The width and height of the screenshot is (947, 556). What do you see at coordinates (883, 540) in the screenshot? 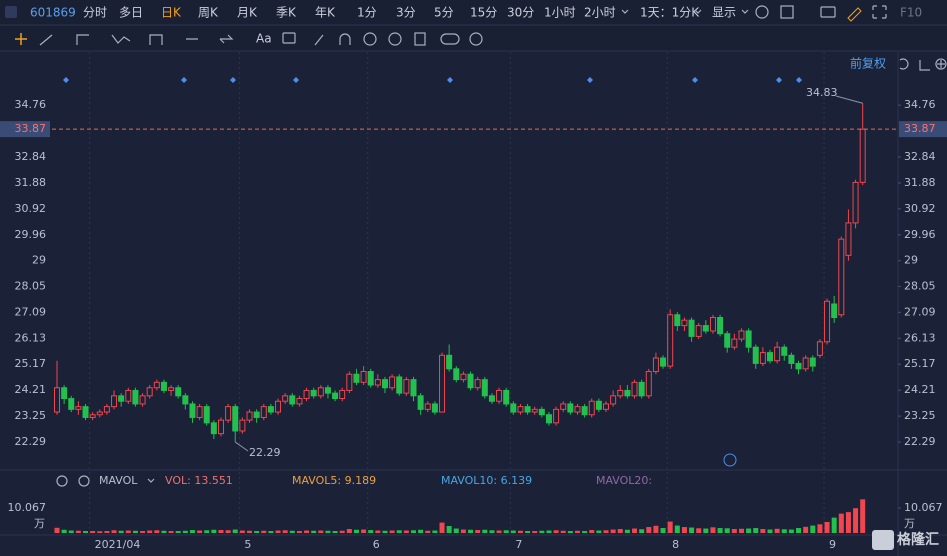
I see `watermark-logo` at bounding box center [883, 540].